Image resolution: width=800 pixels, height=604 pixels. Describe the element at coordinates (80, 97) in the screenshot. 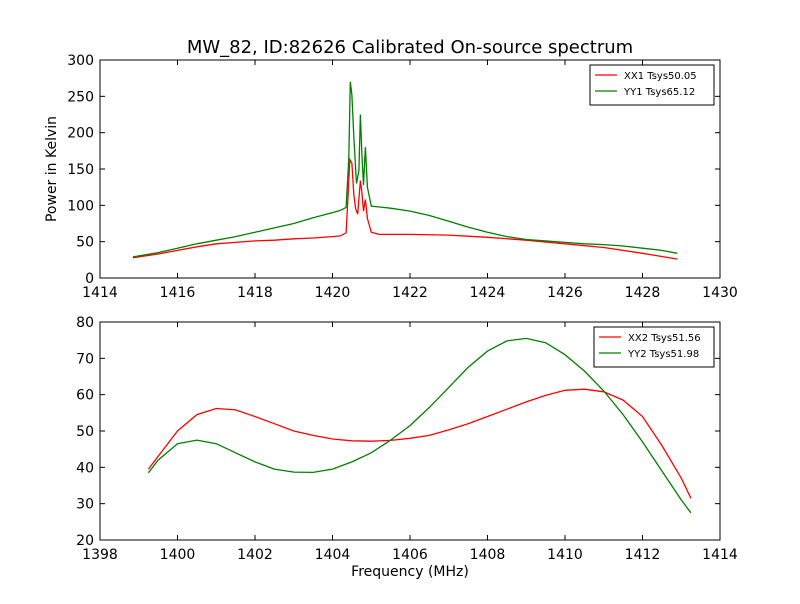

I see `y-tick-label: 250` at that location.